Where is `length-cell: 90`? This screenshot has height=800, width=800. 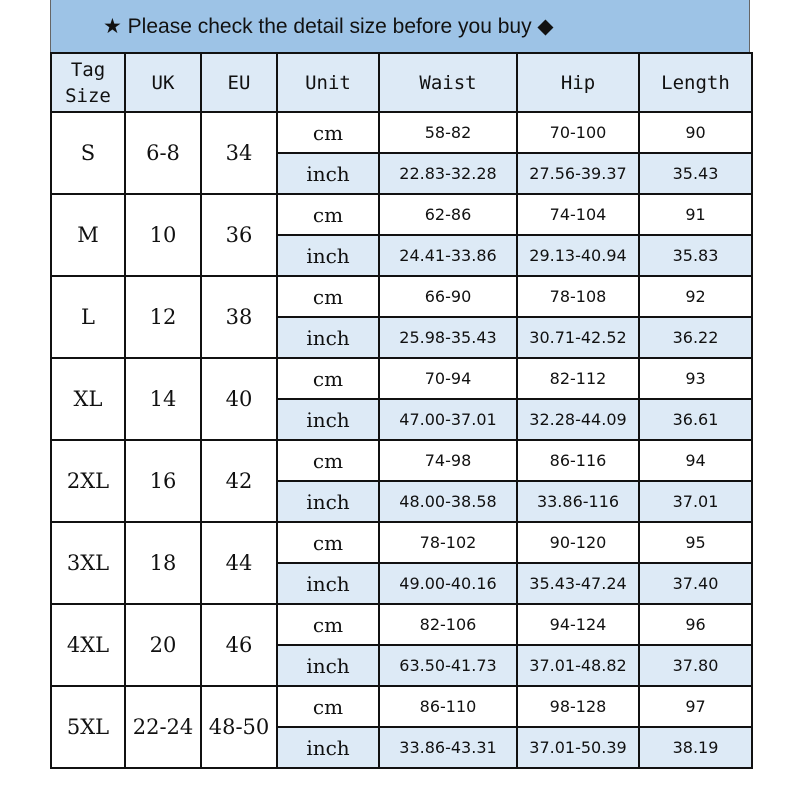
length-cell: 90 is located at coordinates (695, 132).